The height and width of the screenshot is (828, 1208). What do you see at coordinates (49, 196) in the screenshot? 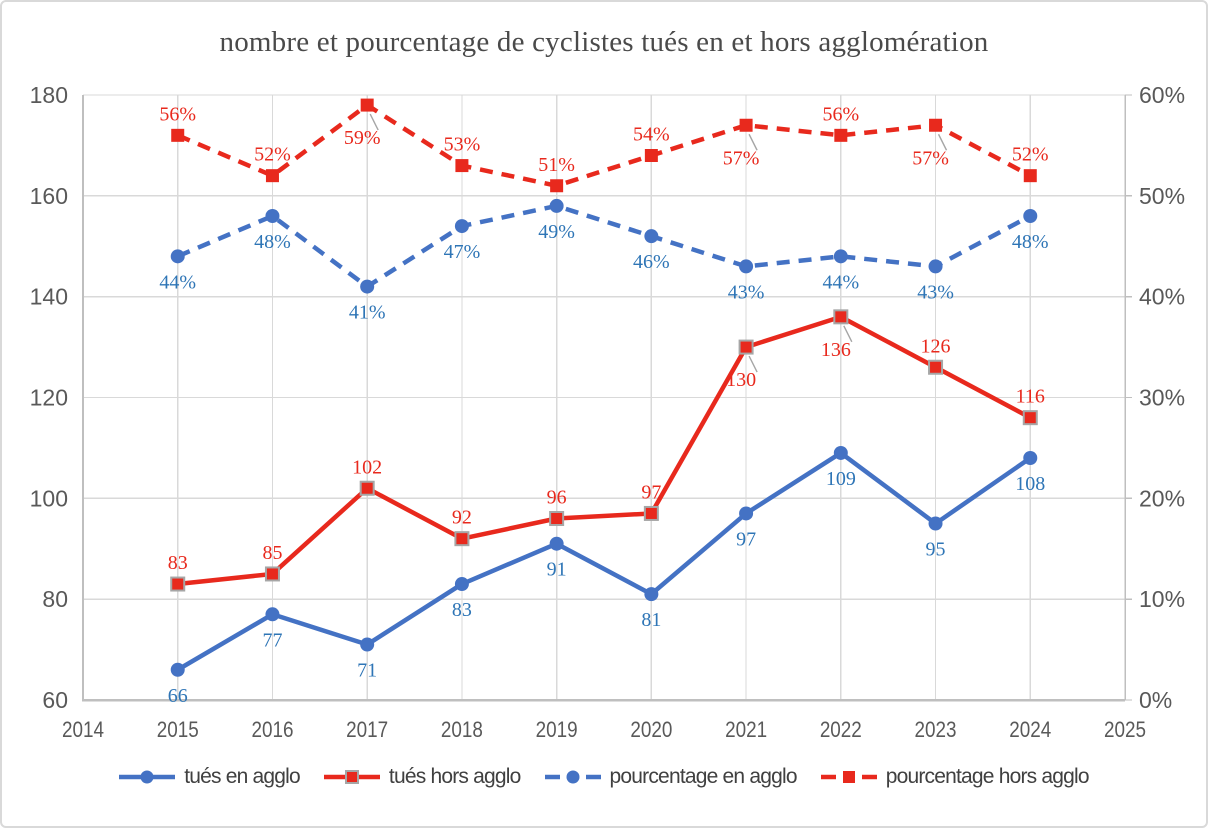
I see `left-axis-tick-label: 160` at bounding box center [49, 196].